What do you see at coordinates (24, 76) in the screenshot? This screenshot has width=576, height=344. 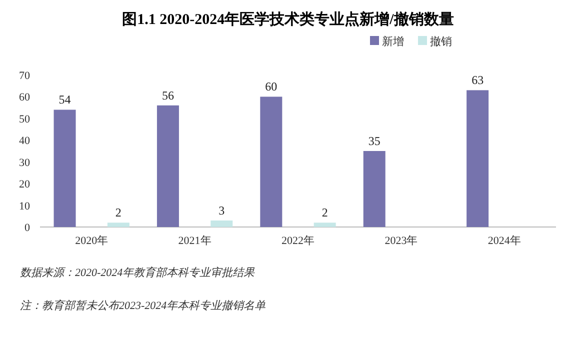 I see `y-tick-label: 70` at bounding box center [24, 76].